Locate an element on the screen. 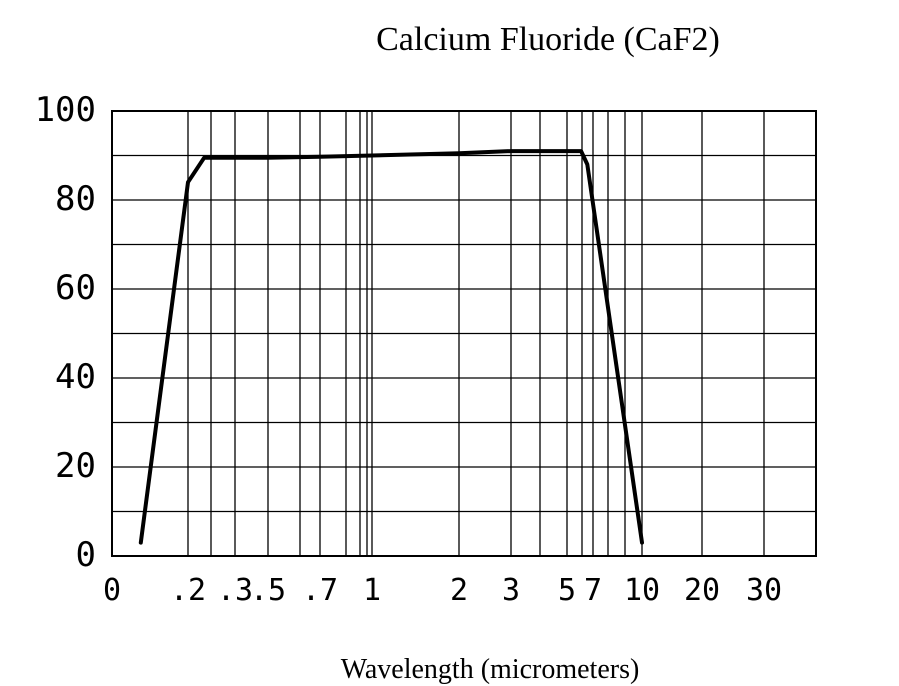 This screenshot has width=899, height=686. x-tick-label: 5 is located at coordinates (567, 590).